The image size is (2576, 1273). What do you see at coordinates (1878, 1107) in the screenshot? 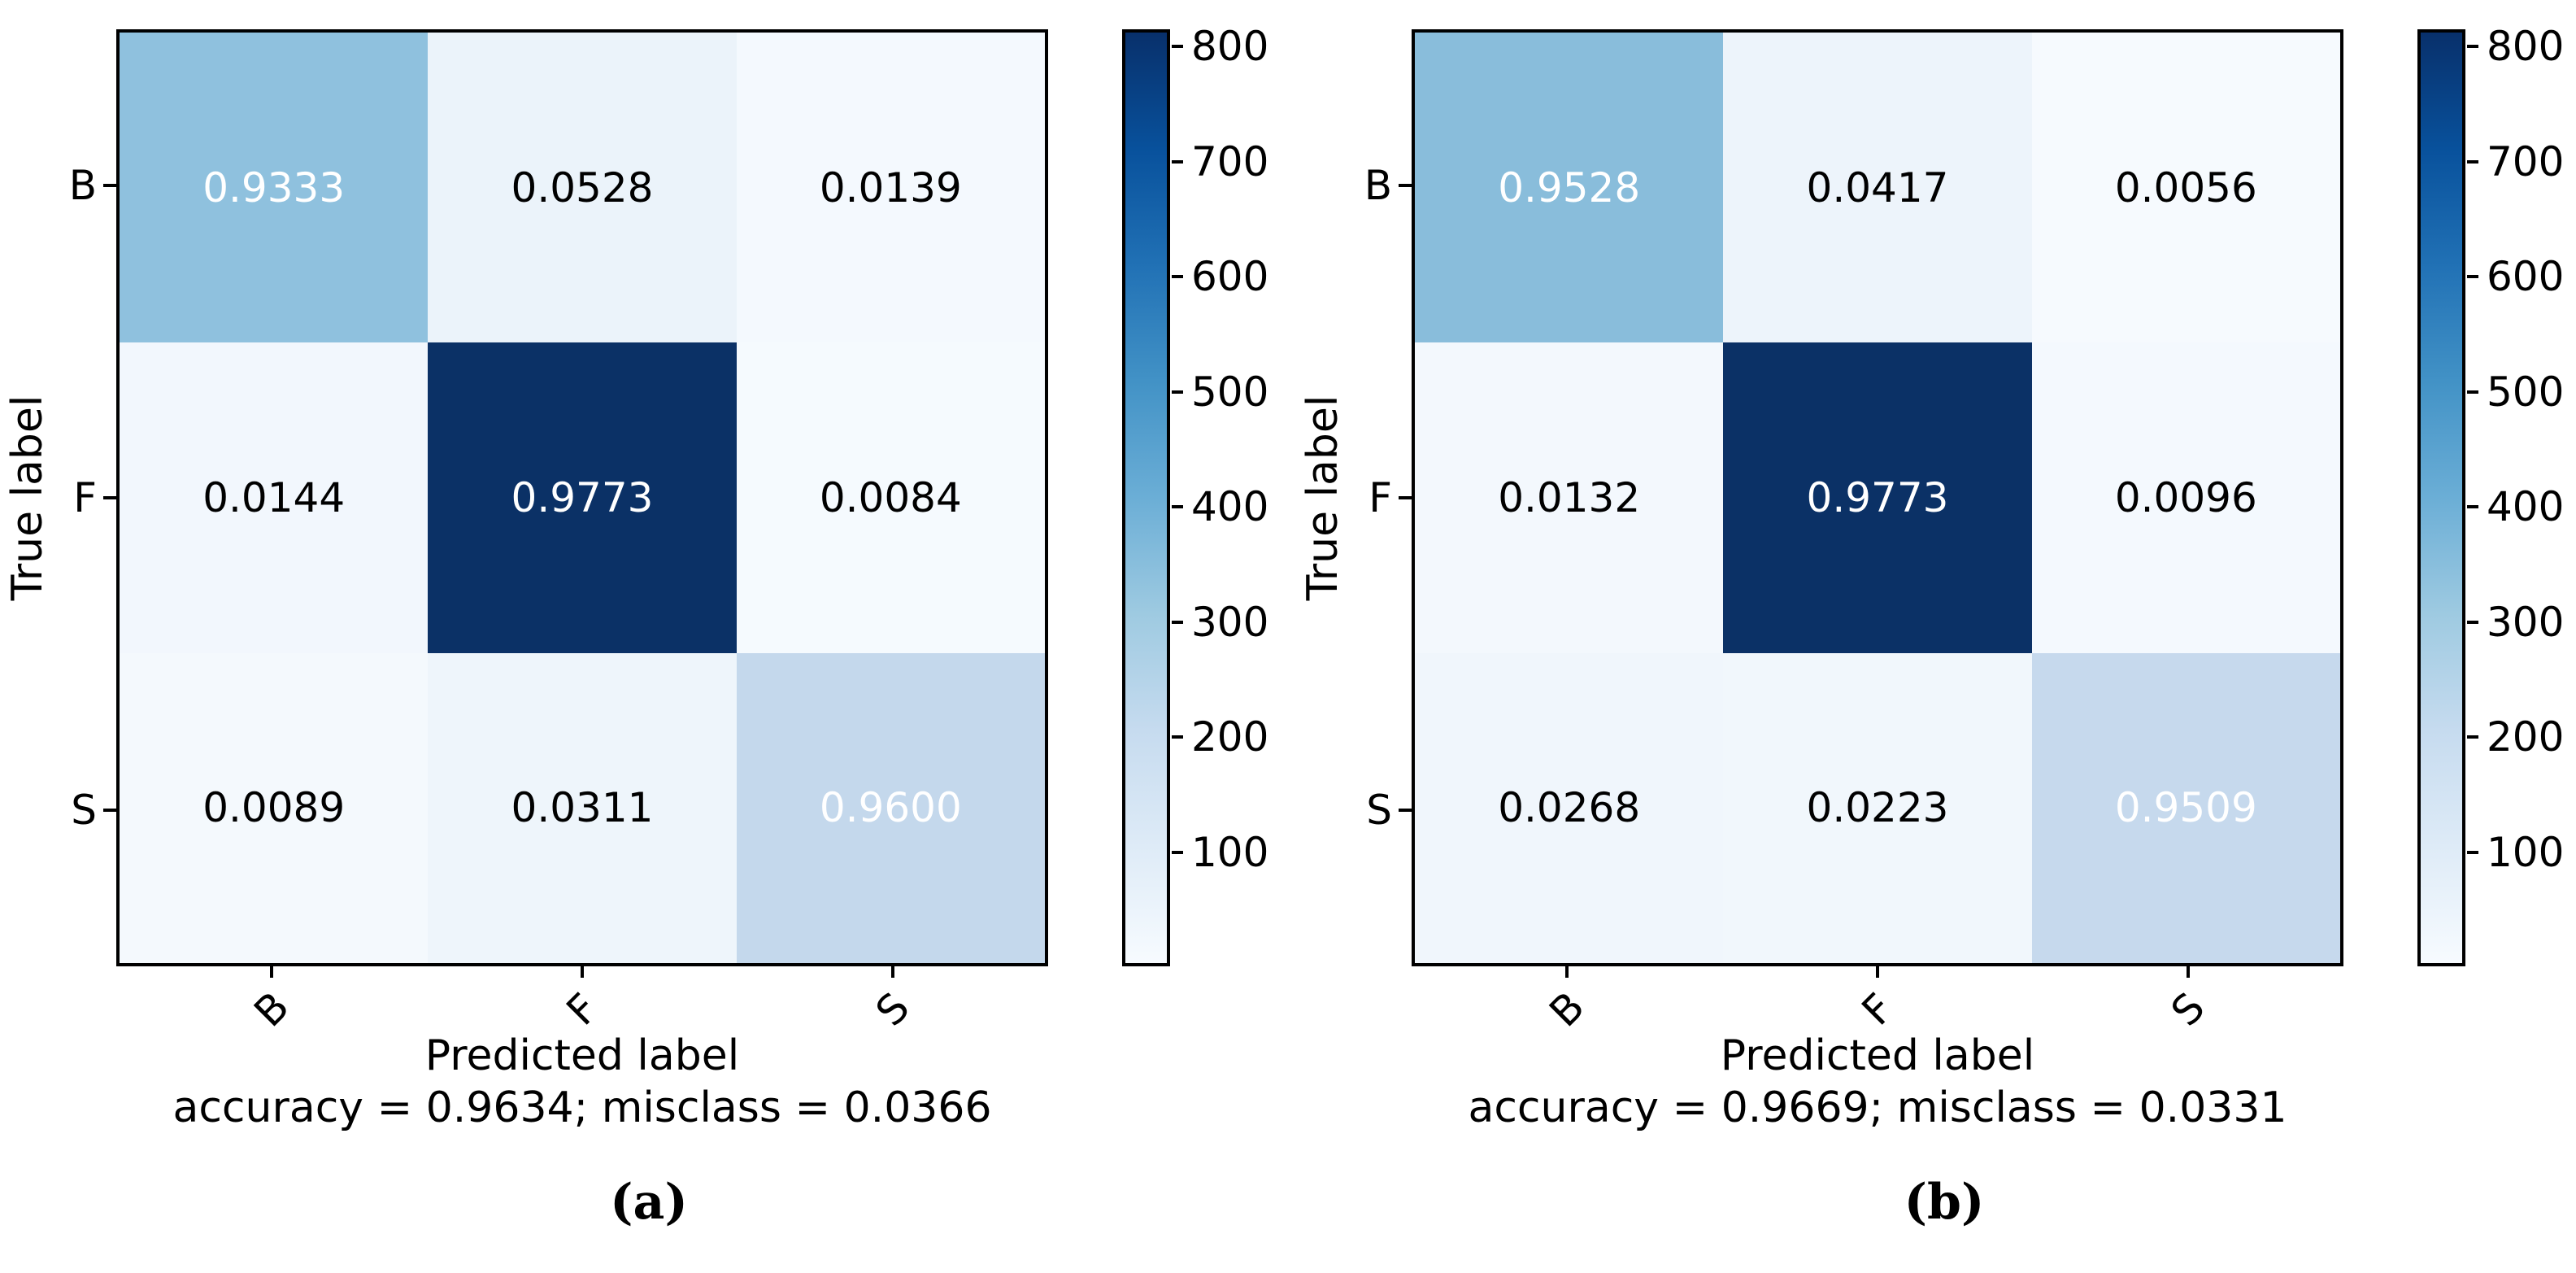
I see `accuracy-text: accuracy = 0.9669; misclass = 0.0331` at bounding box center [1878, 1107].